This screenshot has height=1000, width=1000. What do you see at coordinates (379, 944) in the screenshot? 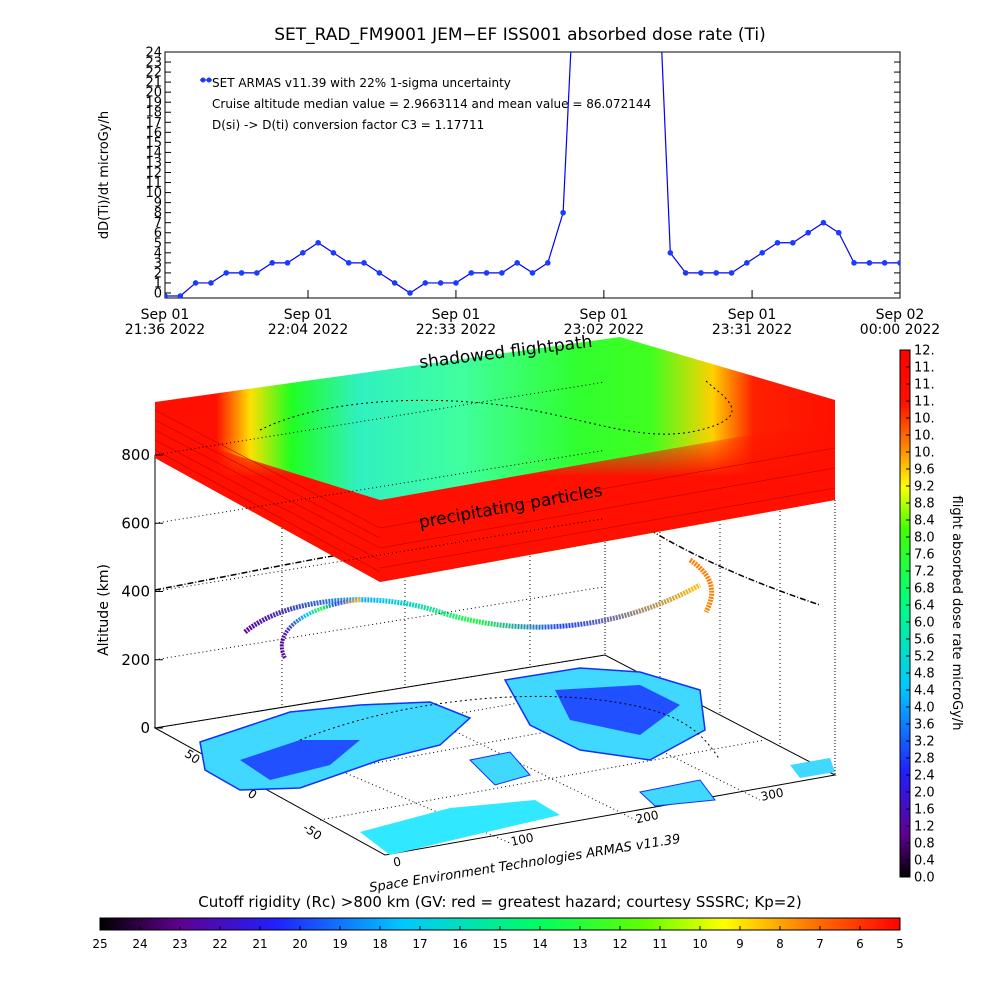
I see `colorbar-rc-tick-label: 18` at bounding box center [379, 944].